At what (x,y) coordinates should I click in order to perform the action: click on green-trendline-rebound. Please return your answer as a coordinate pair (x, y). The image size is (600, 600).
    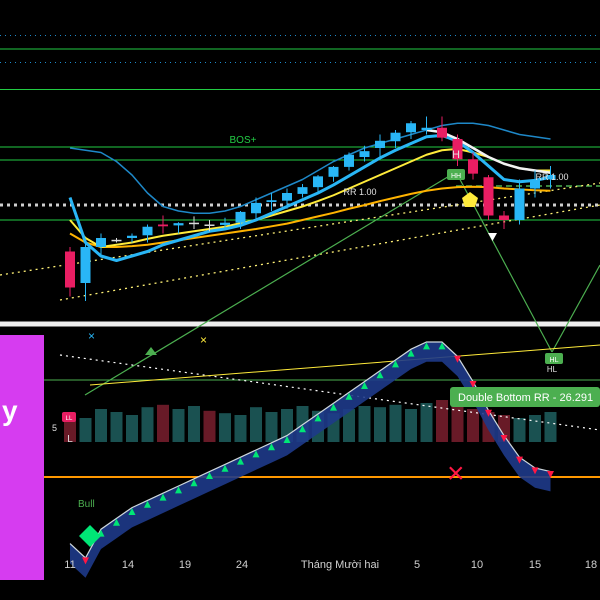
    Looking at the image, I should click on (575, 308).